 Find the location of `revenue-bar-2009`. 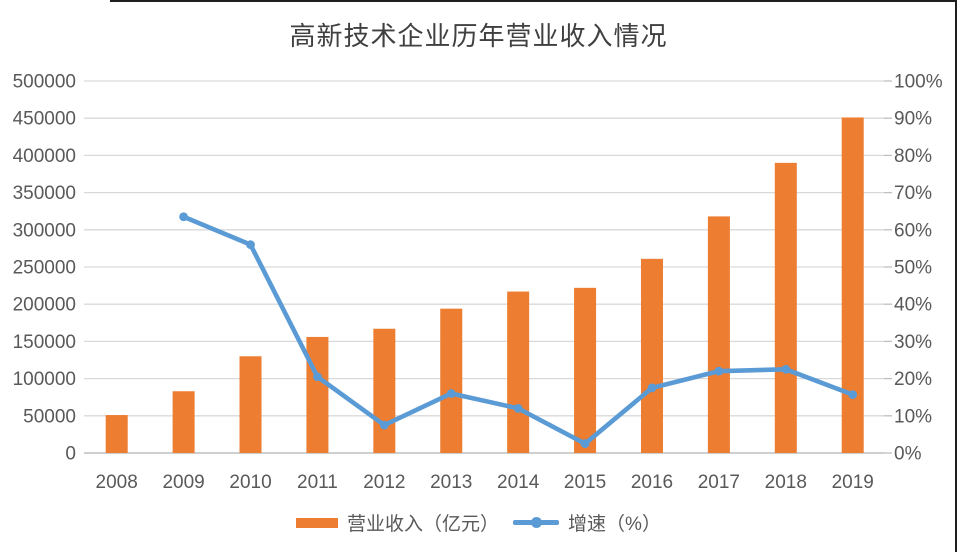

revenue-bar-2009 is located at coordinates (183, 422).